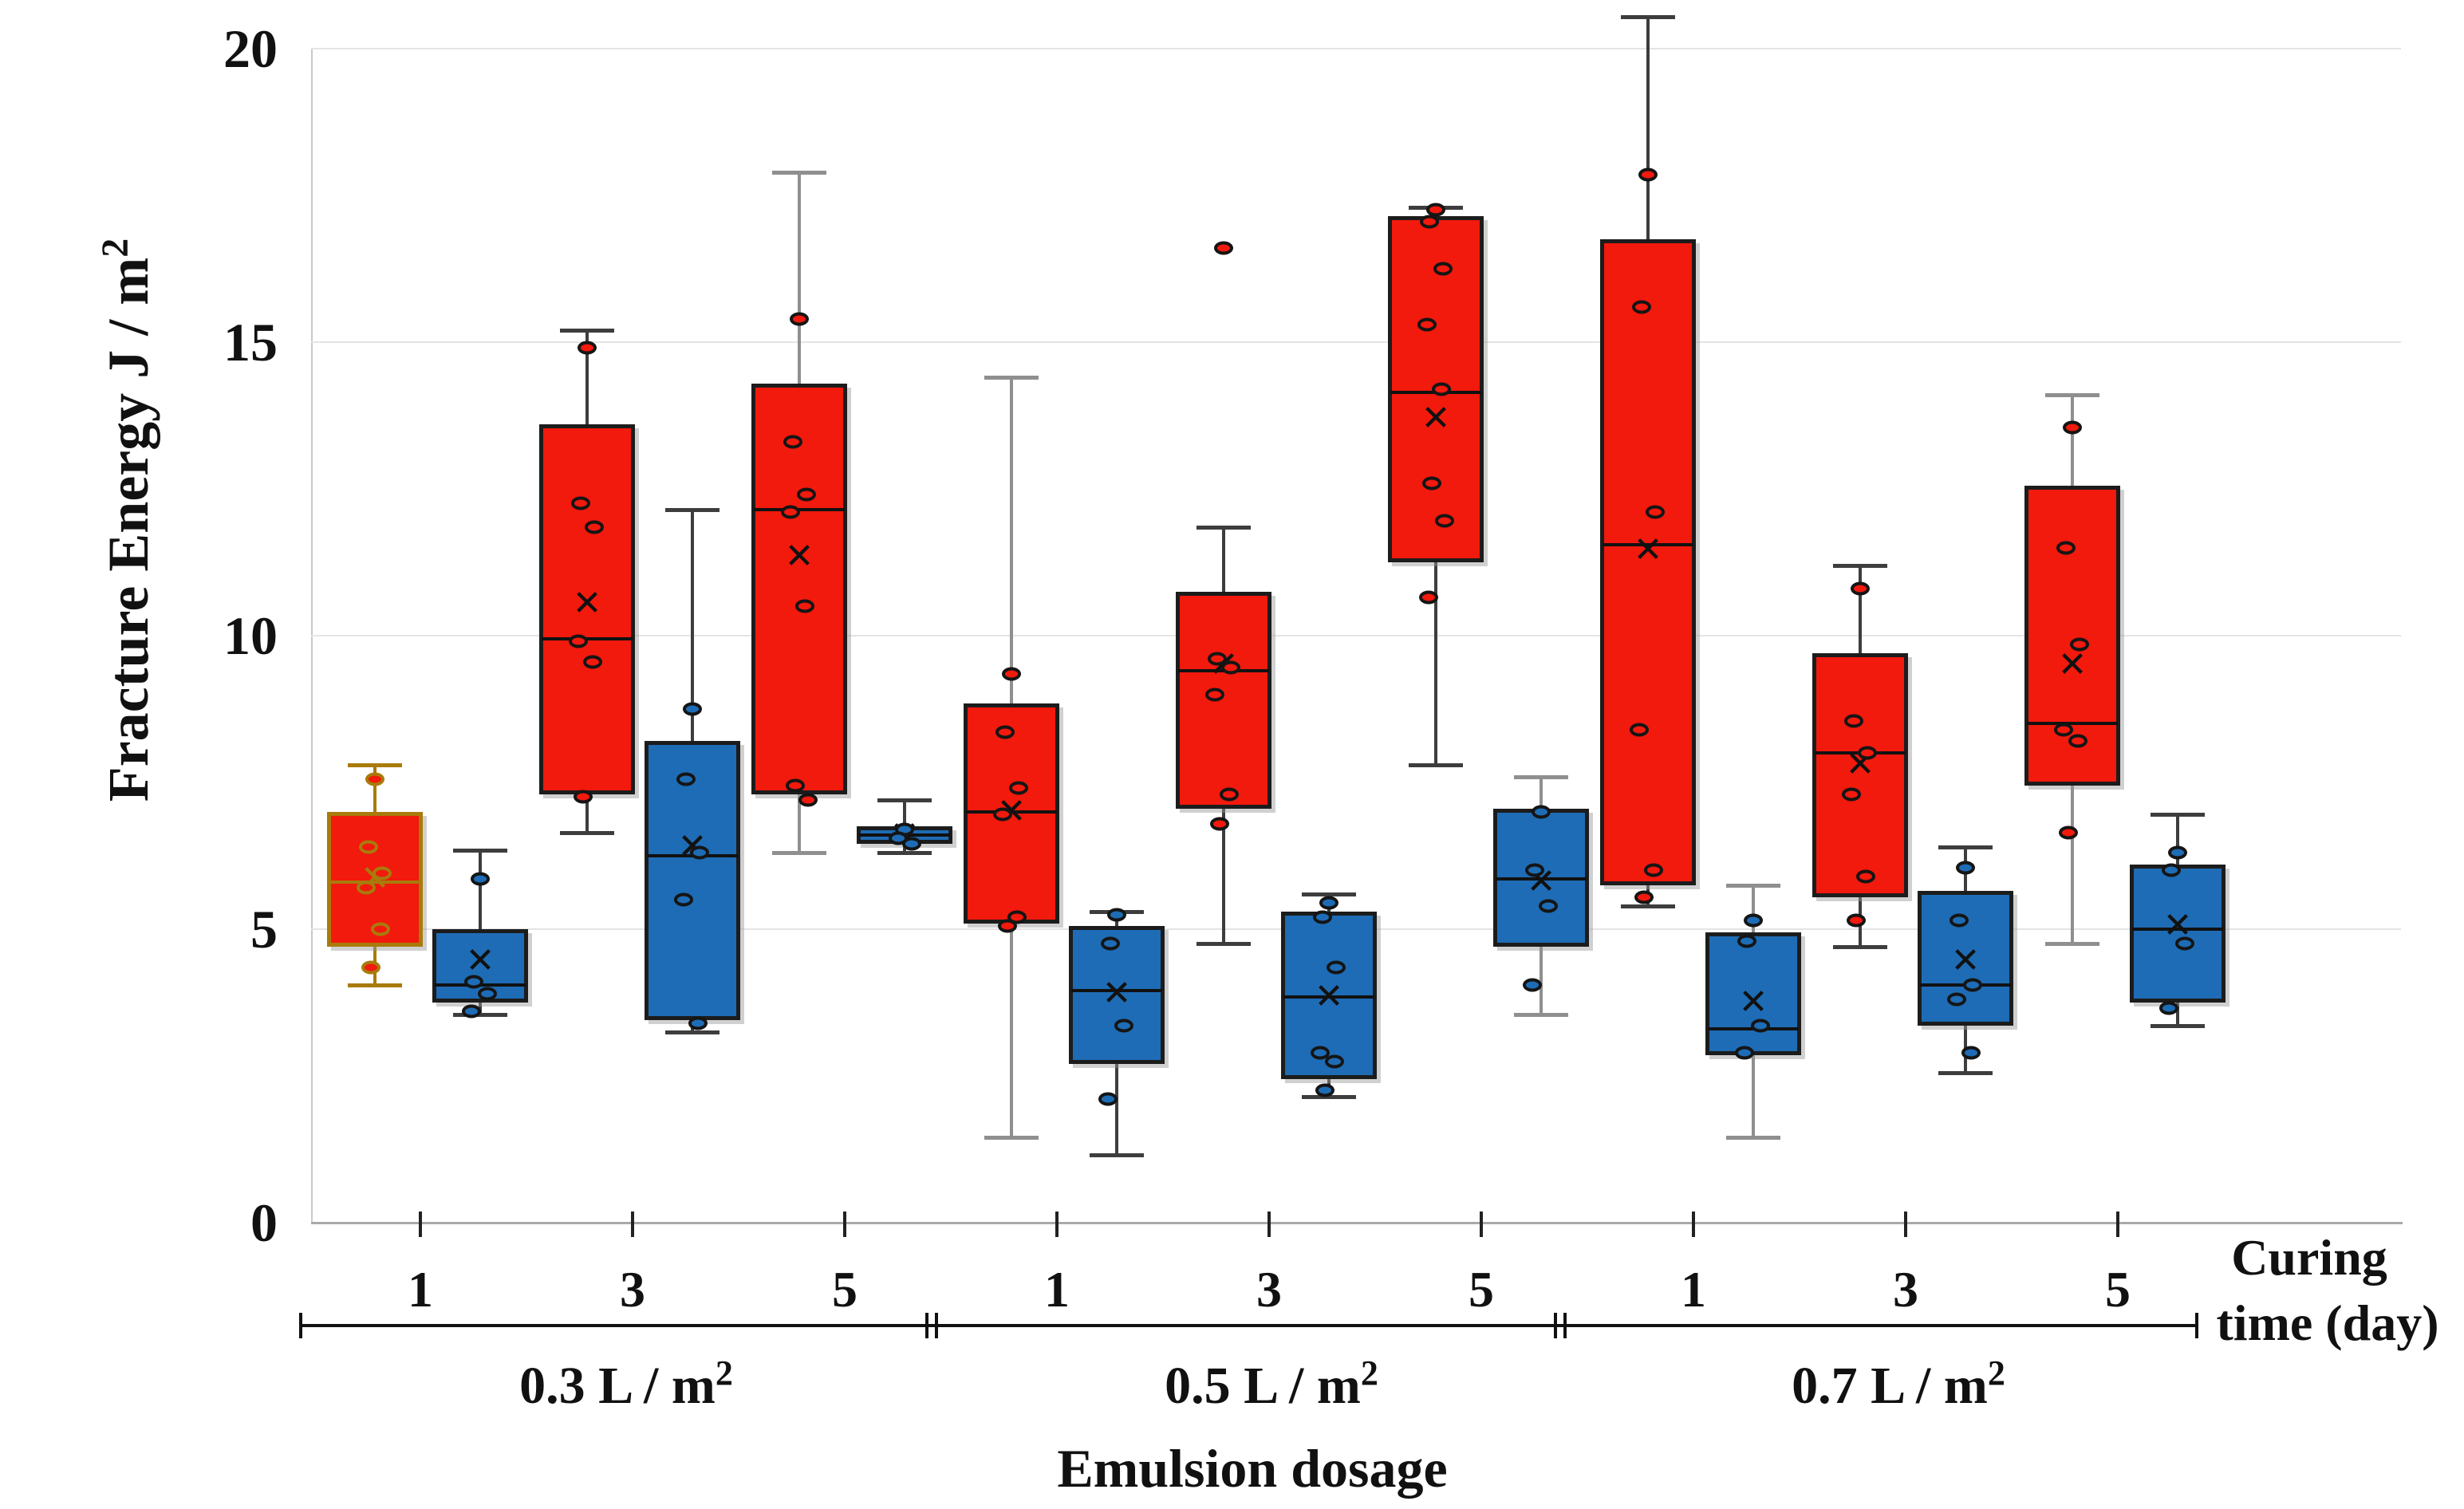 Image resolution: width=2464 pixels, height=1509 pixels. What do you see at coordinates (2118, 1289) in the screenshot?
I see `x-tick-label-g2-day5: 5` at bounding box center [2118, 1289].